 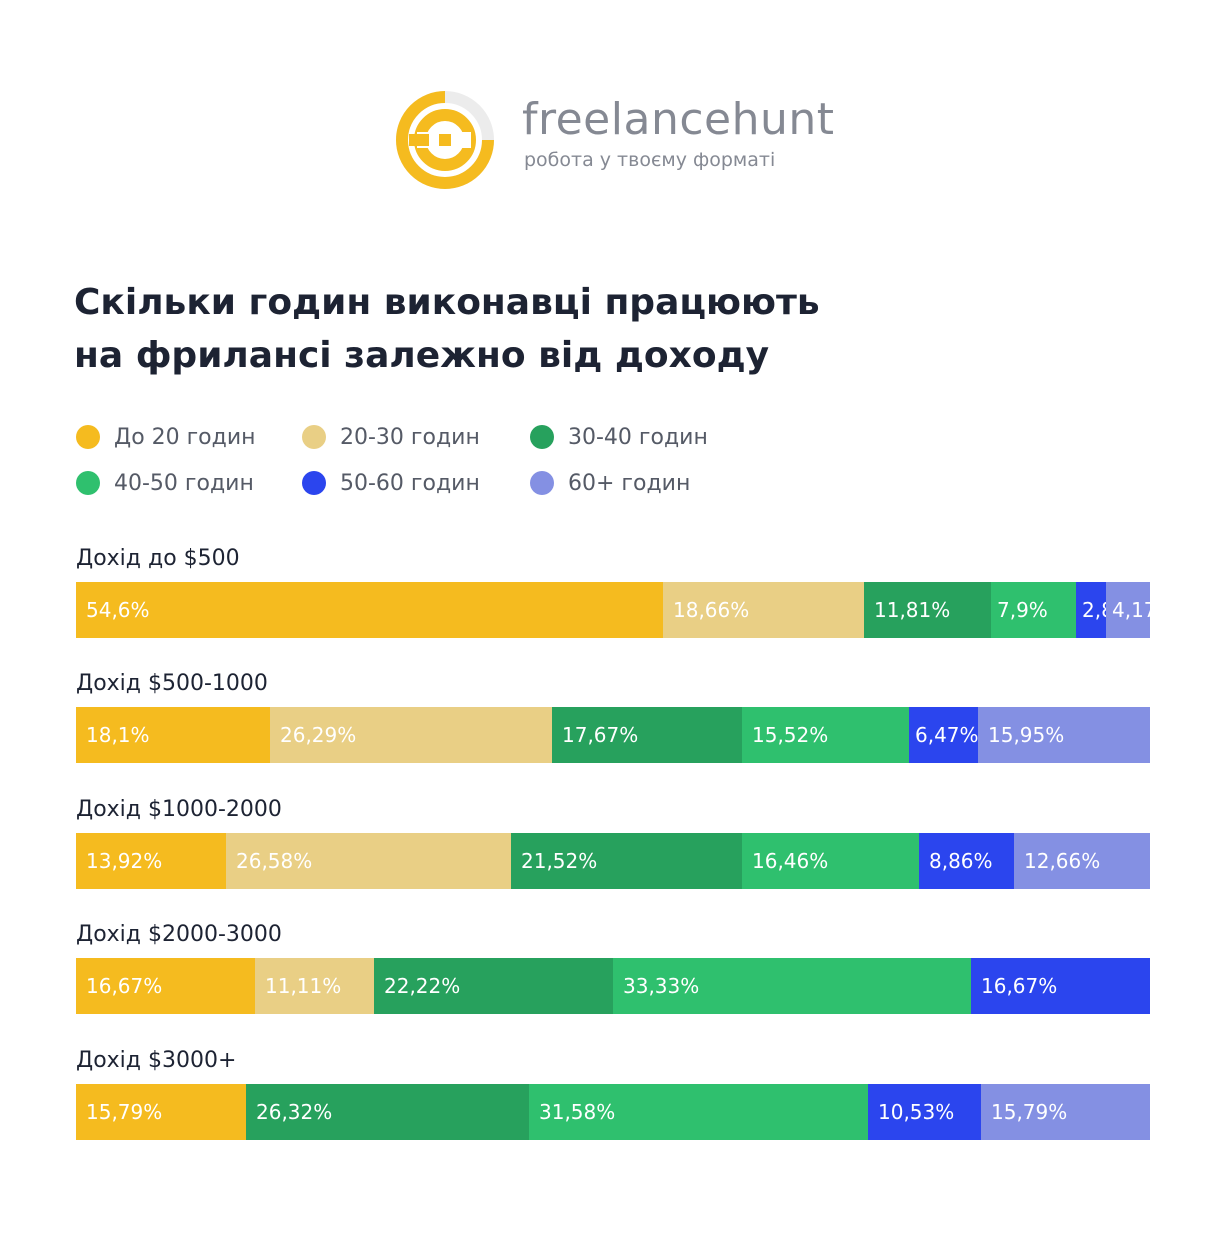 I want to click on bar-segment: 8,86%, so click(x=966, y=861).